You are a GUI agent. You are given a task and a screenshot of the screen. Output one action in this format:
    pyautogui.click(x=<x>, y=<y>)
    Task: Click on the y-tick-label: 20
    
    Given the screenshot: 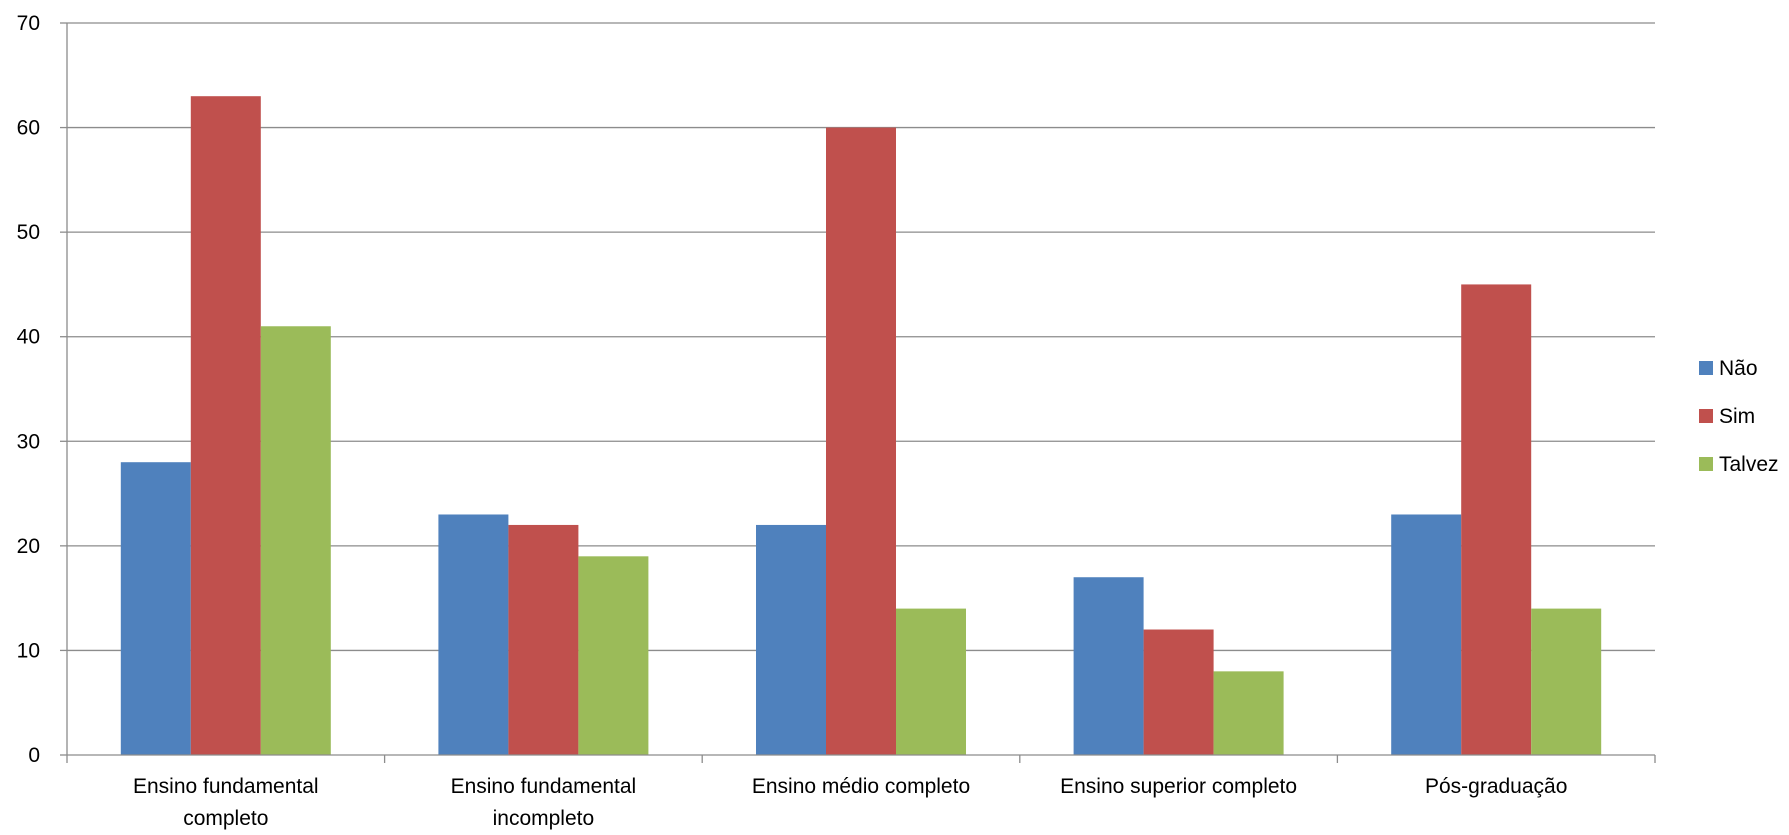 What is the action you would take?
    pyautogui.click(x=28, y=546)
    